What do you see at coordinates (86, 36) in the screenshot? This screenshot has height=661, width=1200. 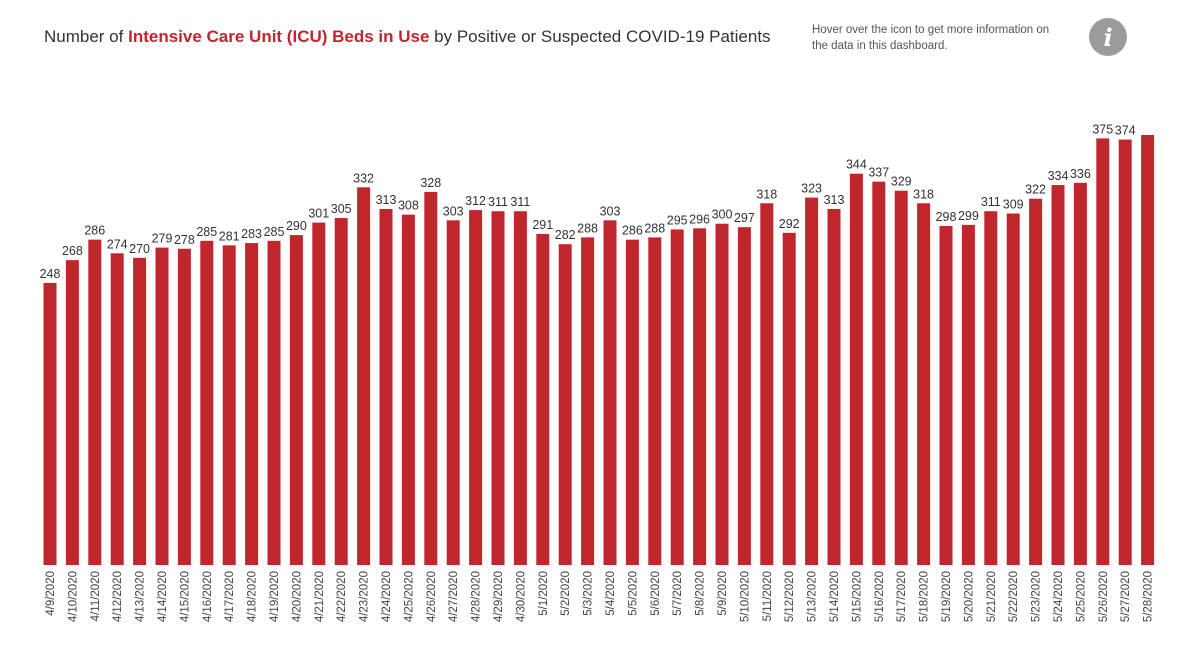 I see `title-prefix: Number of` at bounding box center [86, 36].